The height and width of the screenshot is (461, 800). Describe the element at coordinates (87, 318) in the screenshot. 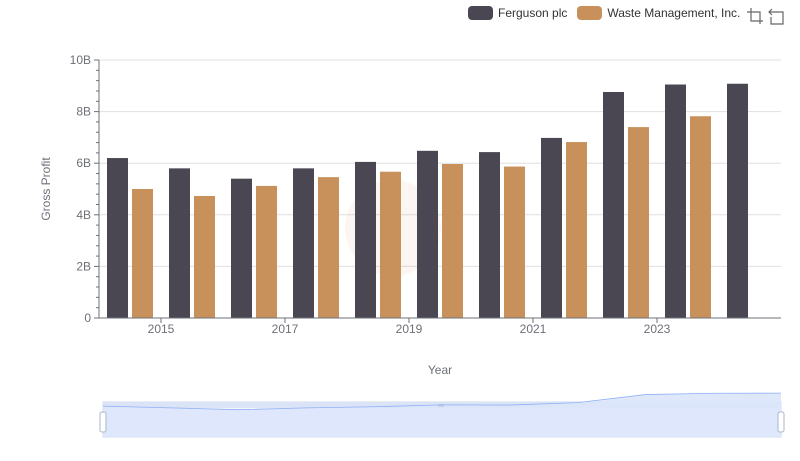

I see `y-tick-label: 0` at that location.